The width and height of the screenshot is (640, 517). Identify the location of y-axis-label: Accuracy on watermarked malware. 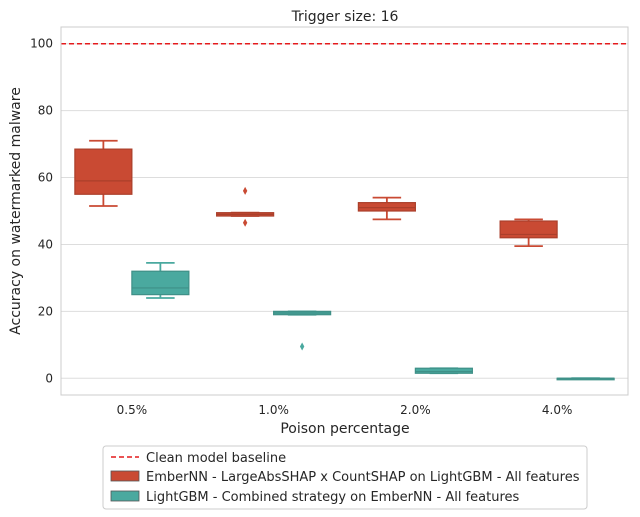
(16, 211).